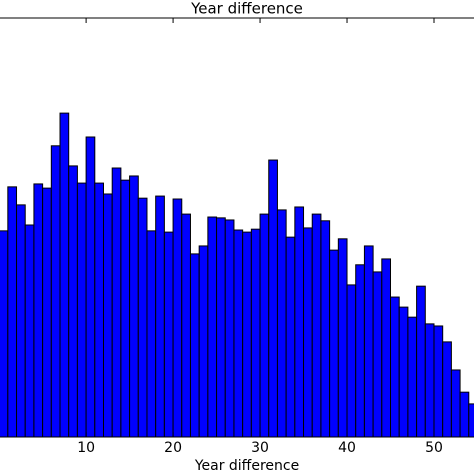 The image size is (474, 474). I want to click on x-tick-label: 50, so click(434, 448).